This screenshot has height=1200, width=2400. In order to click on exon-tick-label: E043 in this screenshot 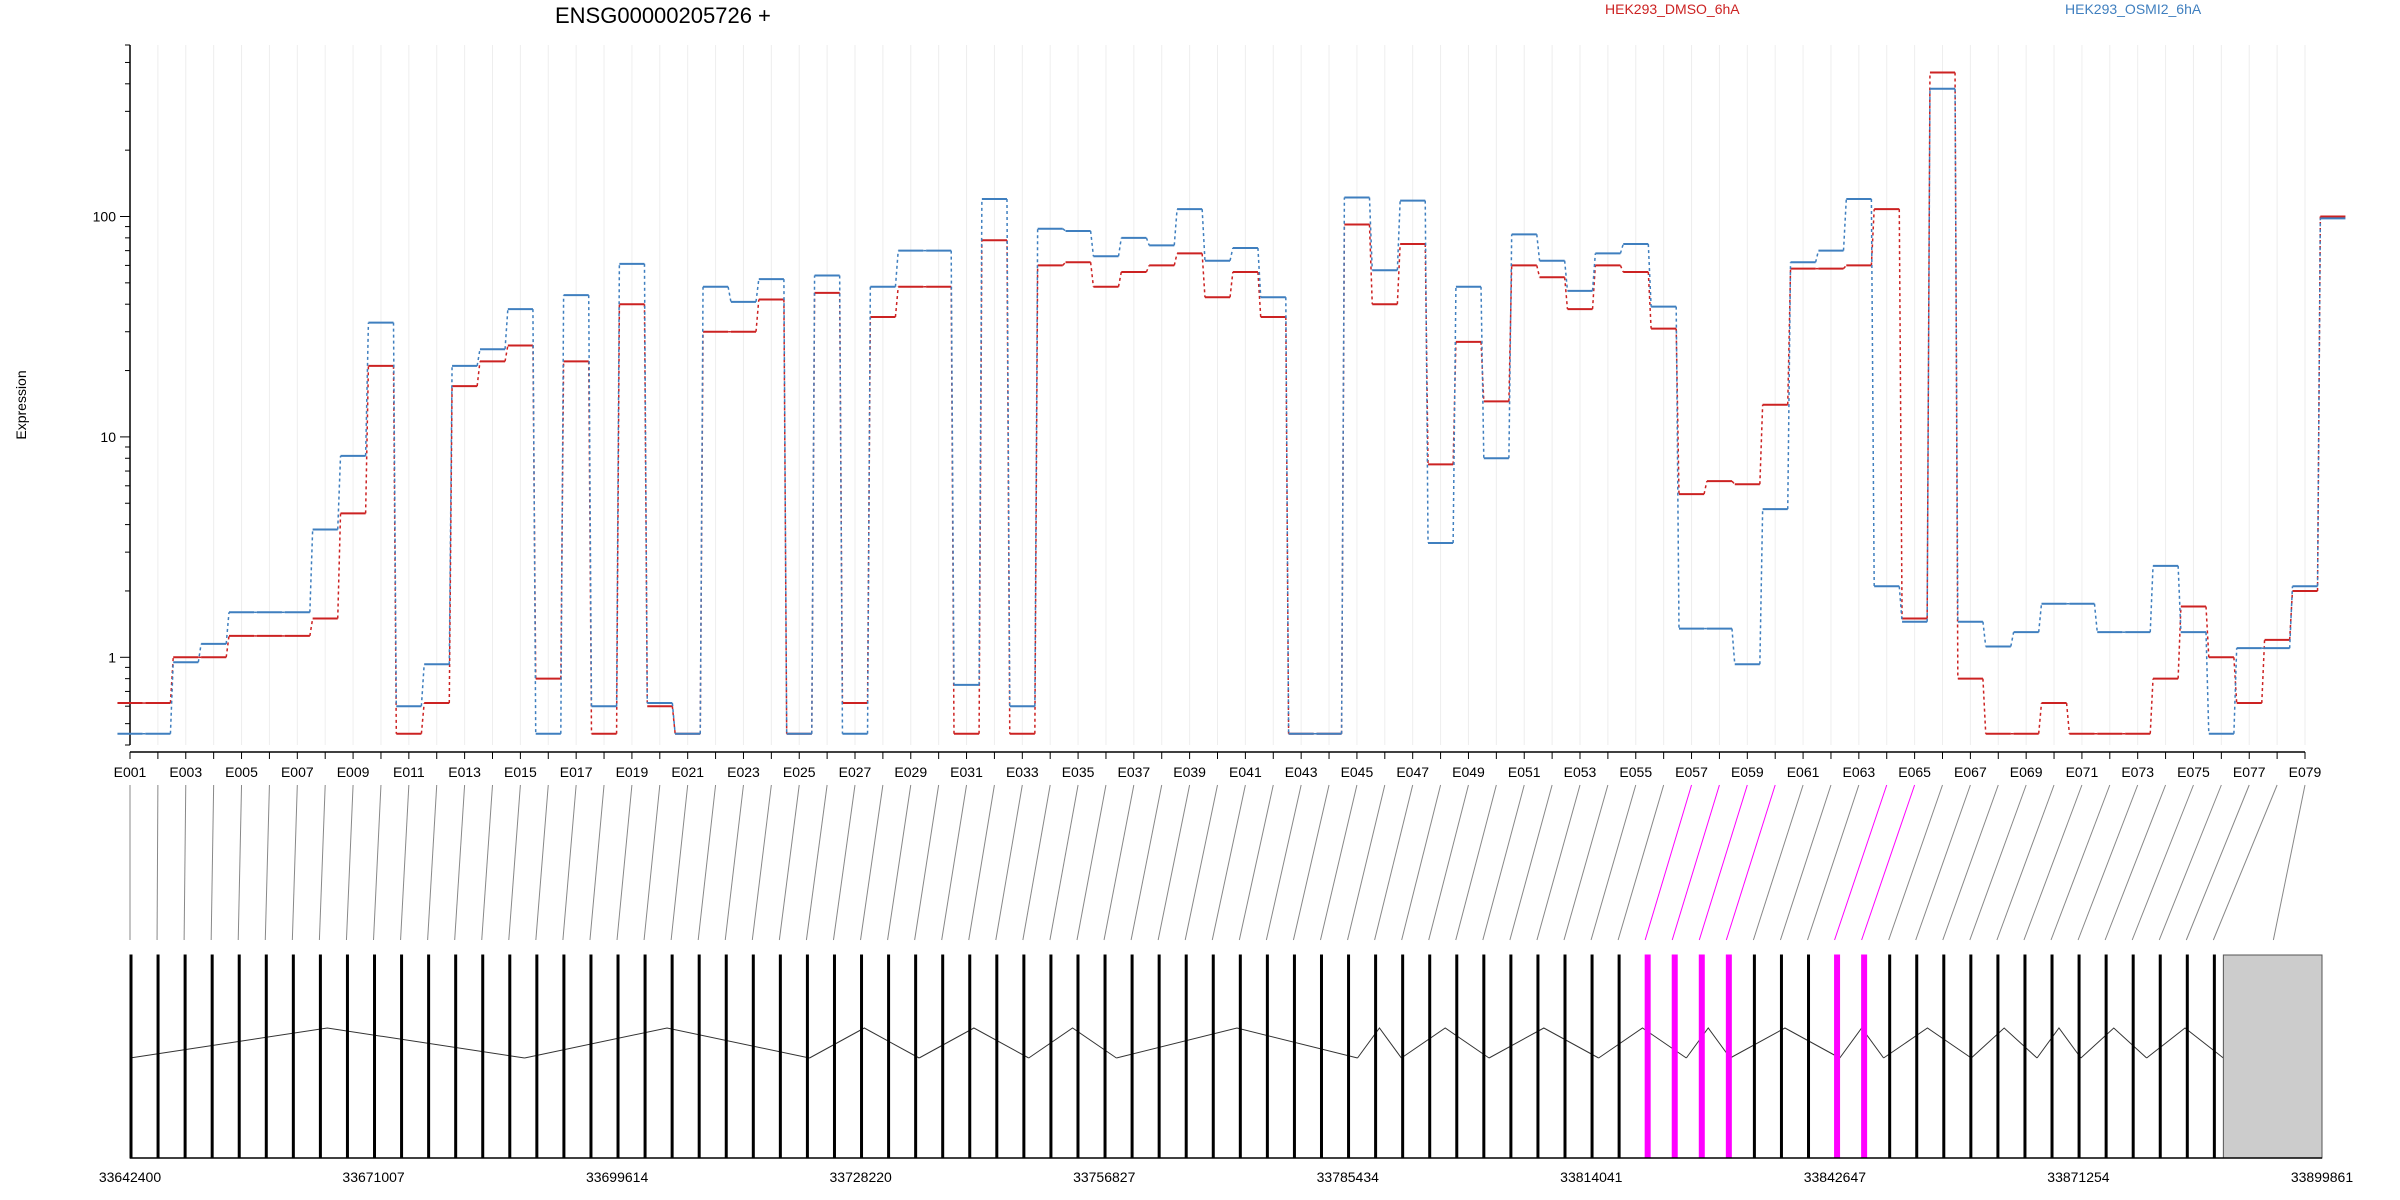, I will do `click(1301, 772)`.